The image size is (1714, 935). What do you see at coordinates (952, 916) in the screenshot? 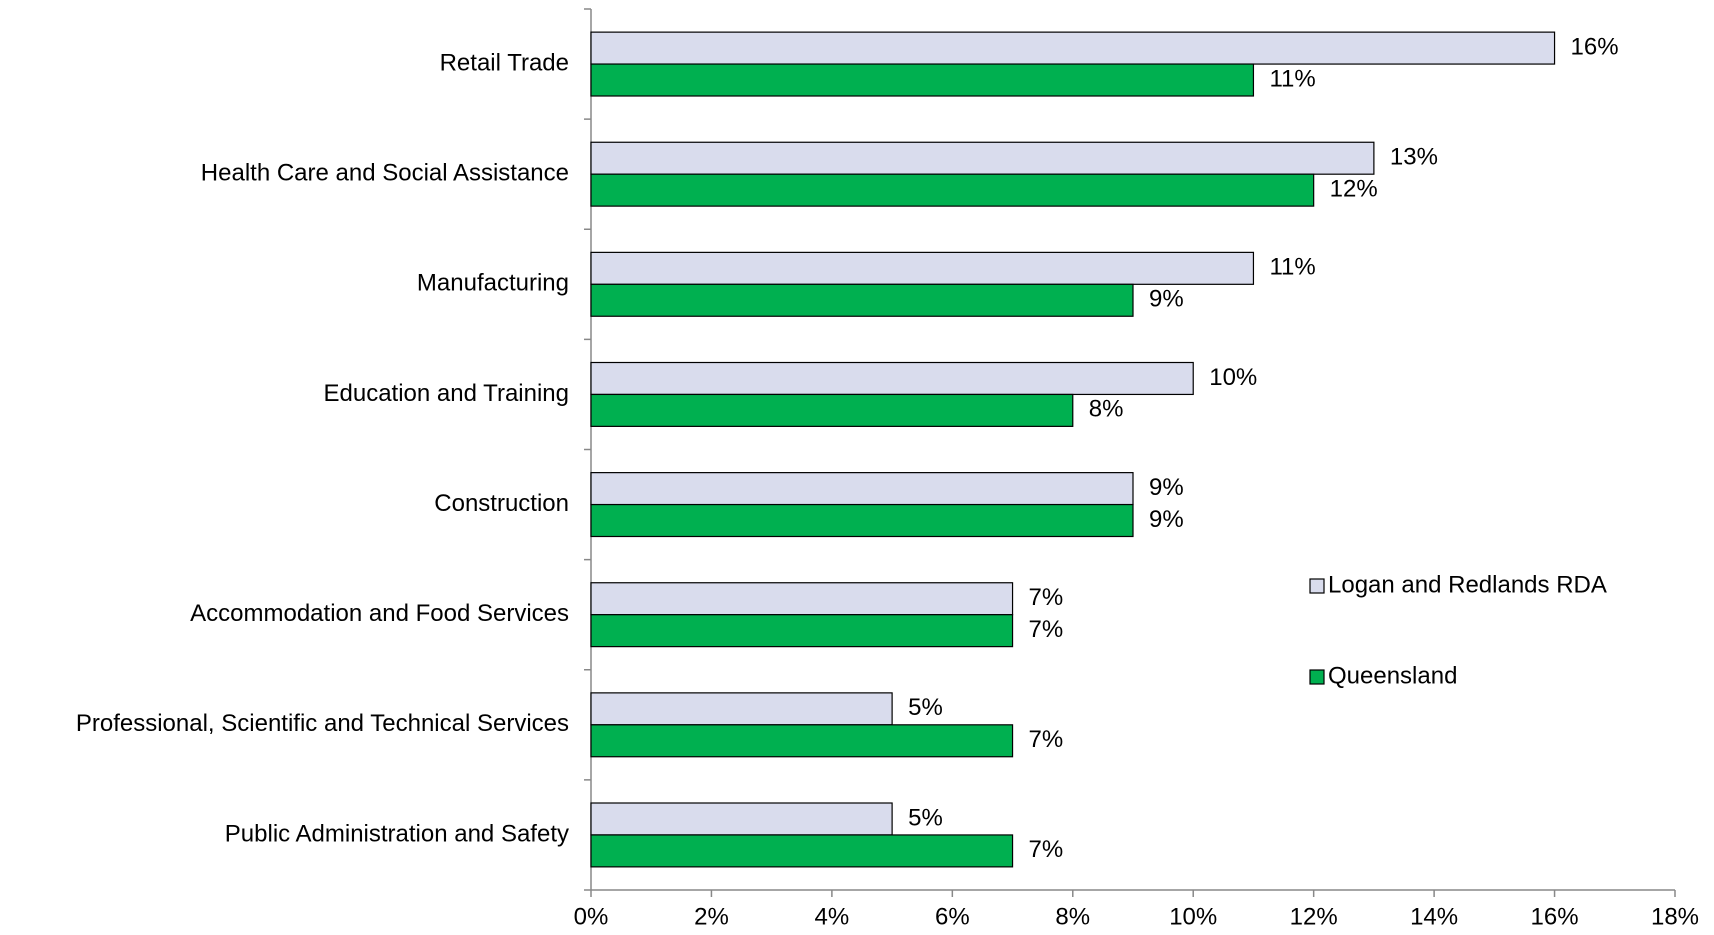
I see `x-tick-label: 6%` at bounding box center [952, 916].